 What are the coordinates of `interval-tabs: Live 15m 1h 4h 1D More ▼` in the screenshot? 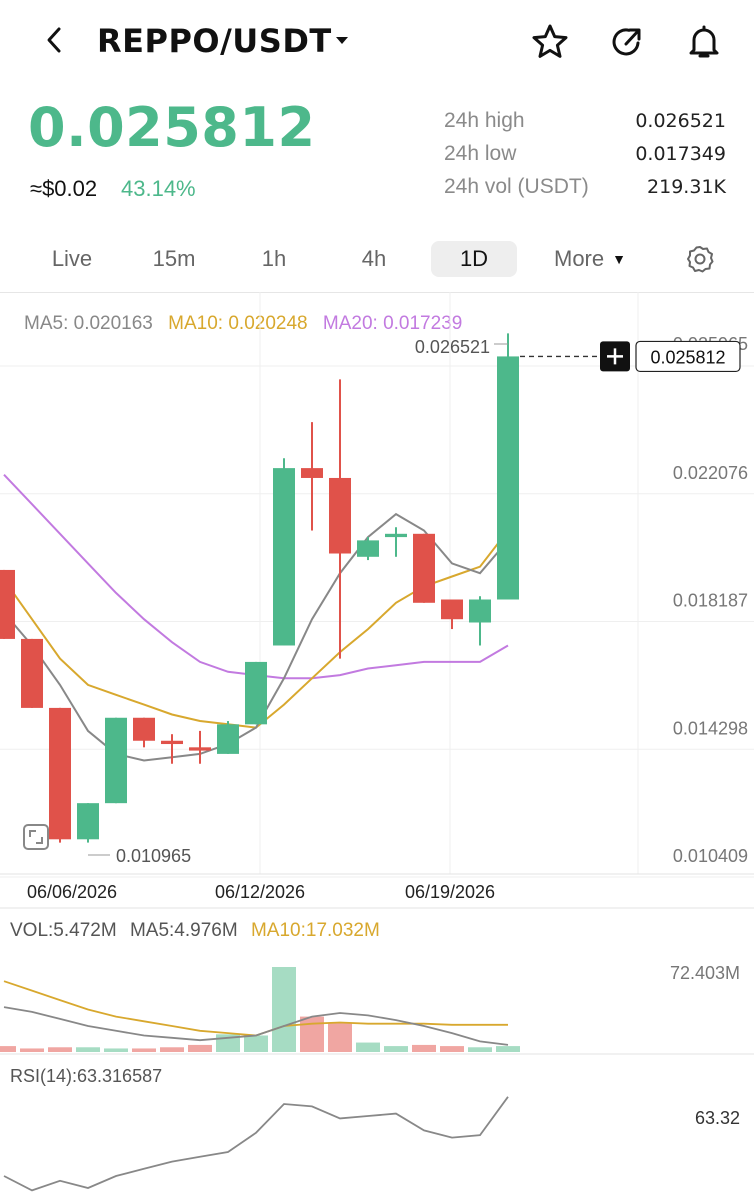 It's located at (377, 260).